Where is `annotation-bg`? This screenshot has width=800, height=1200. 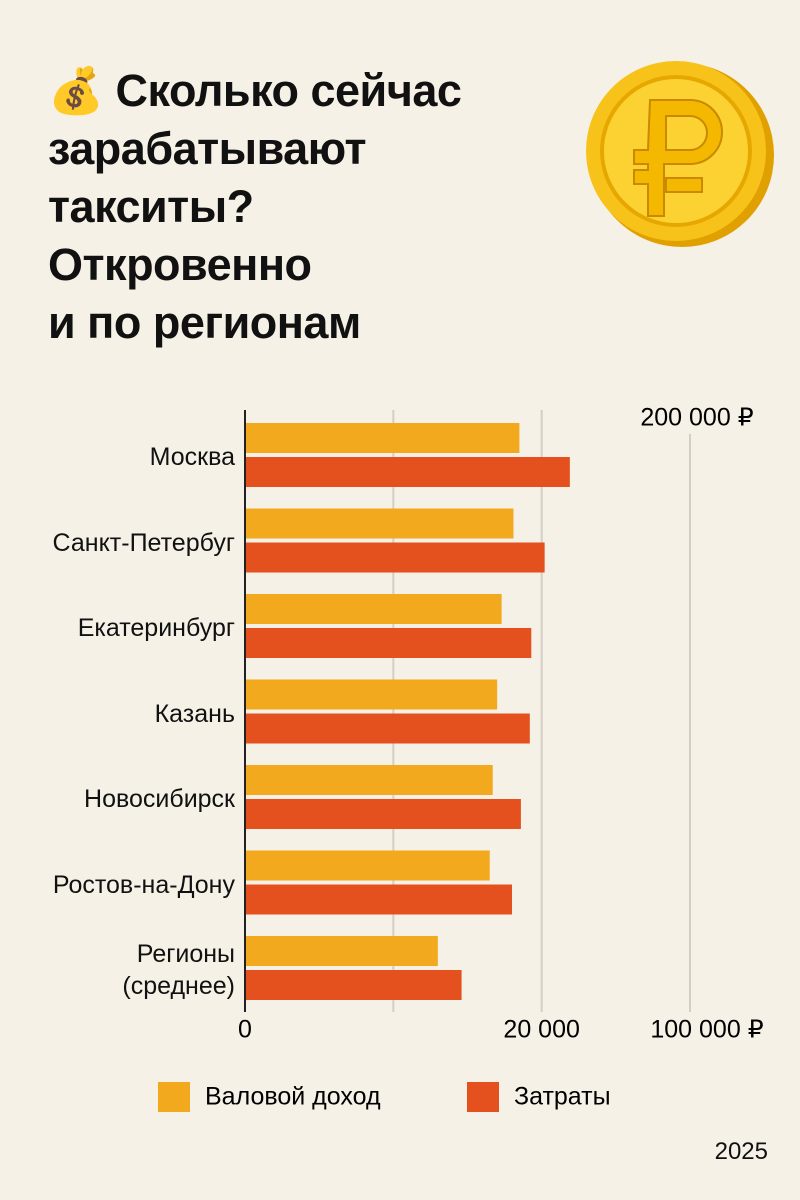
annotation-bg is located at coordinates (697, 418).